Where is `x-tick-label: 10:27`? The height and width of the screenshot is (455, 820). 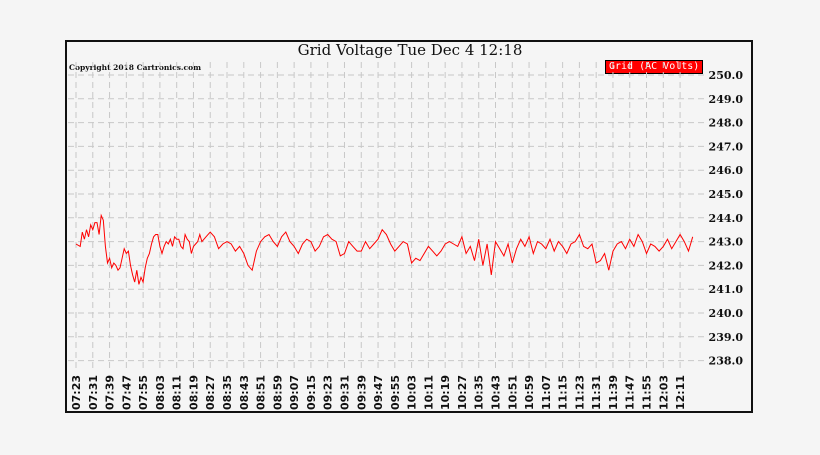
x-tick-label: 10:27 is located at coordinates (462, 392).